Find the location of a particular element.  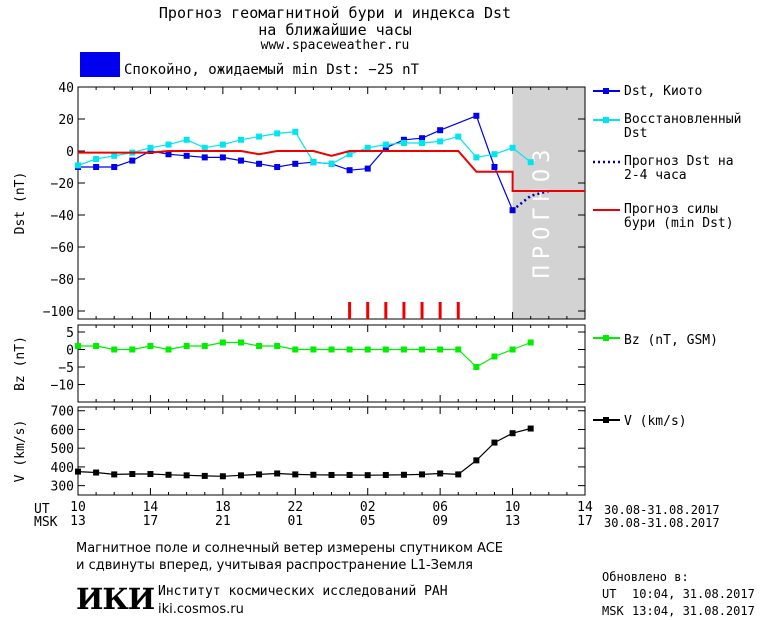

y-tick-label: 40 is located at coordinates (66, 88).